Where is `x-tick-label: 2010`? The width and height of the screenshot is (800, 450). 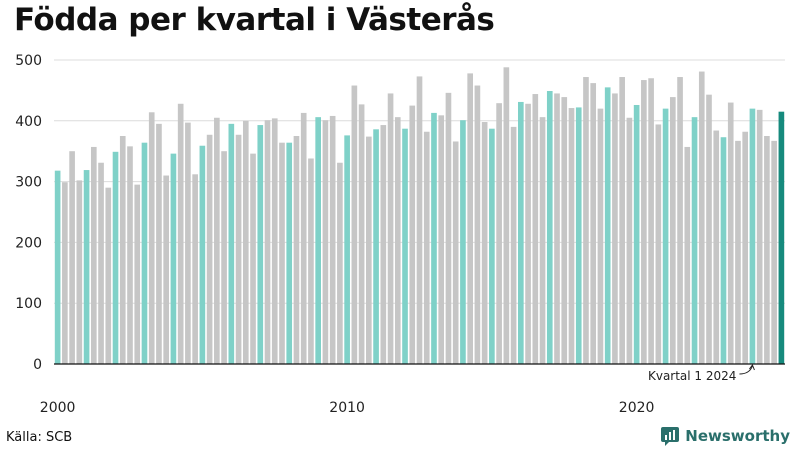 x-tick-label: 2010 is located at coordinates (347, 408).